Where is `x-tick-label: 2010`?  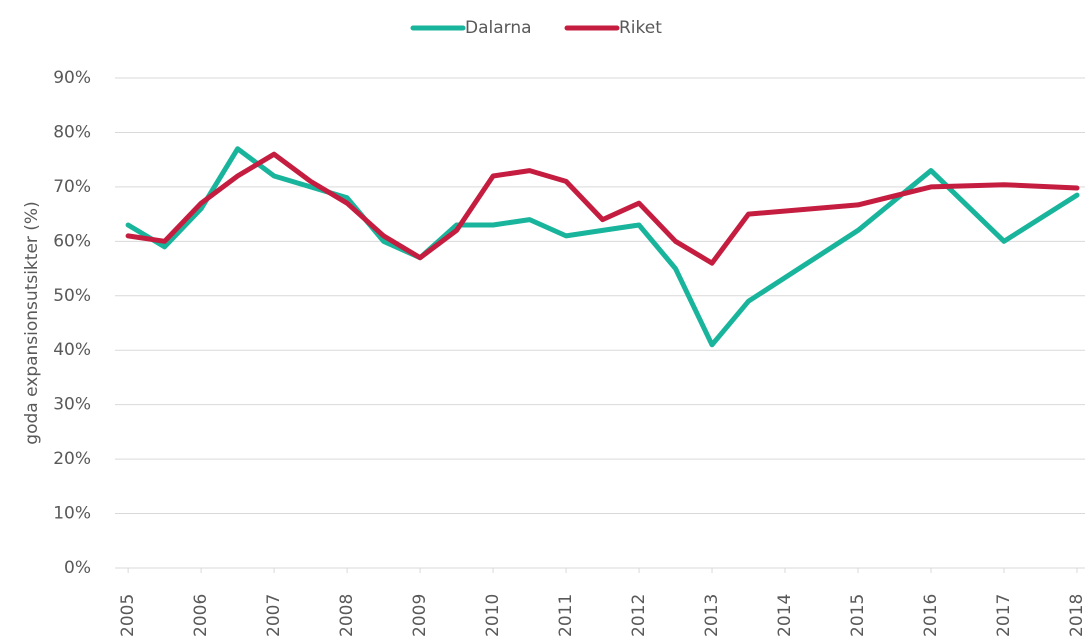
x-tick-label: 2010 is located at coordinates (493, 615).